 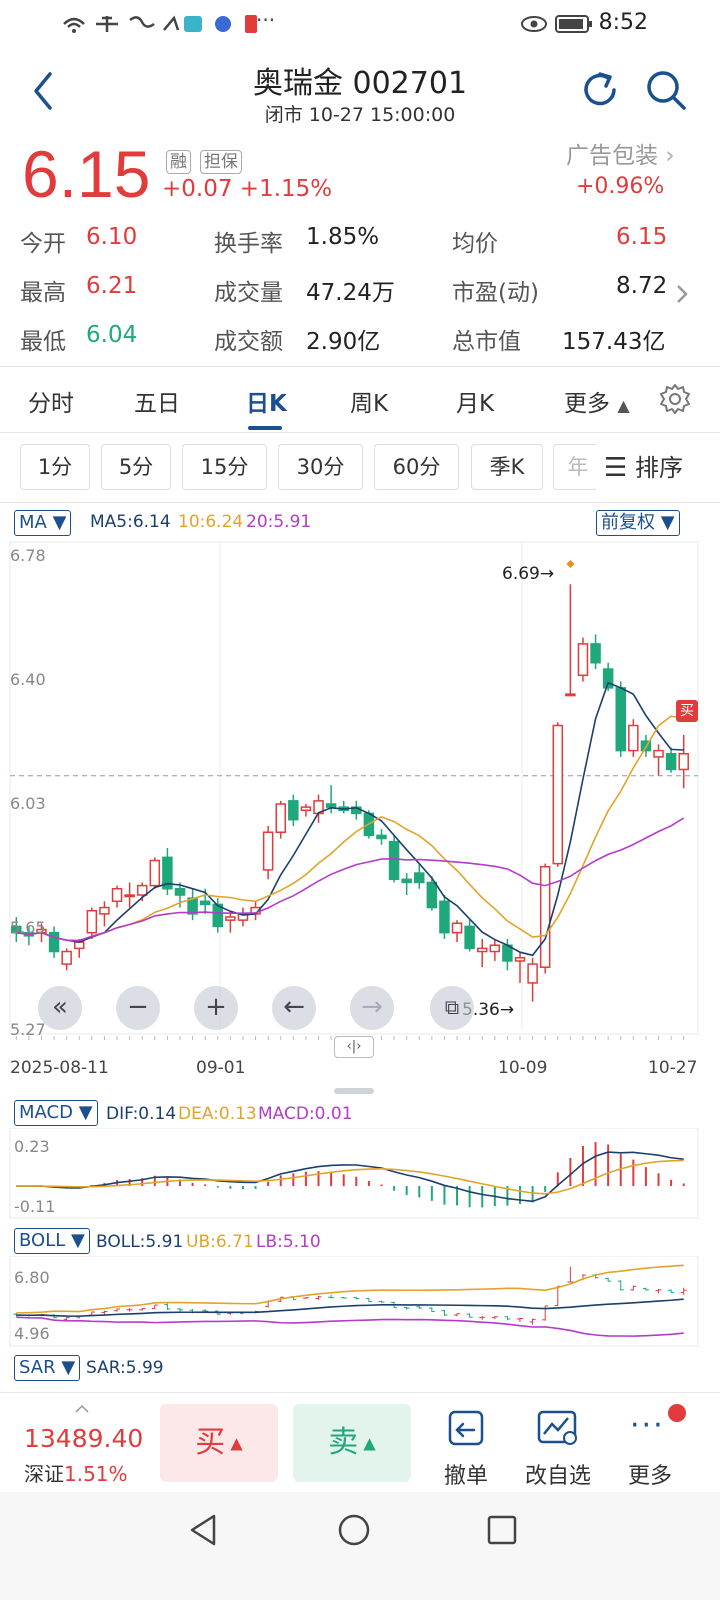 I want to click on clock: 8:52, so click(x=623, y=22).